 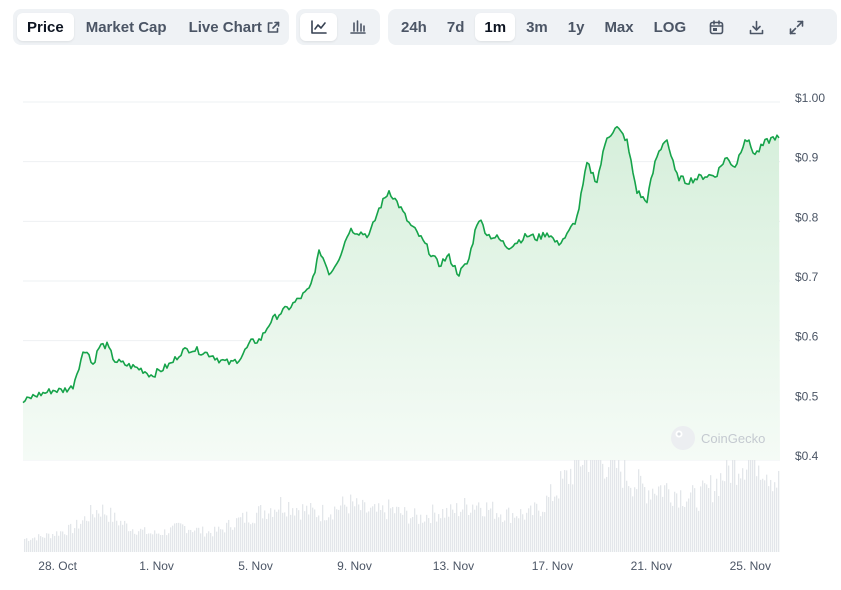 I want to click on line-chart-icon, so click(x=318, y=27).